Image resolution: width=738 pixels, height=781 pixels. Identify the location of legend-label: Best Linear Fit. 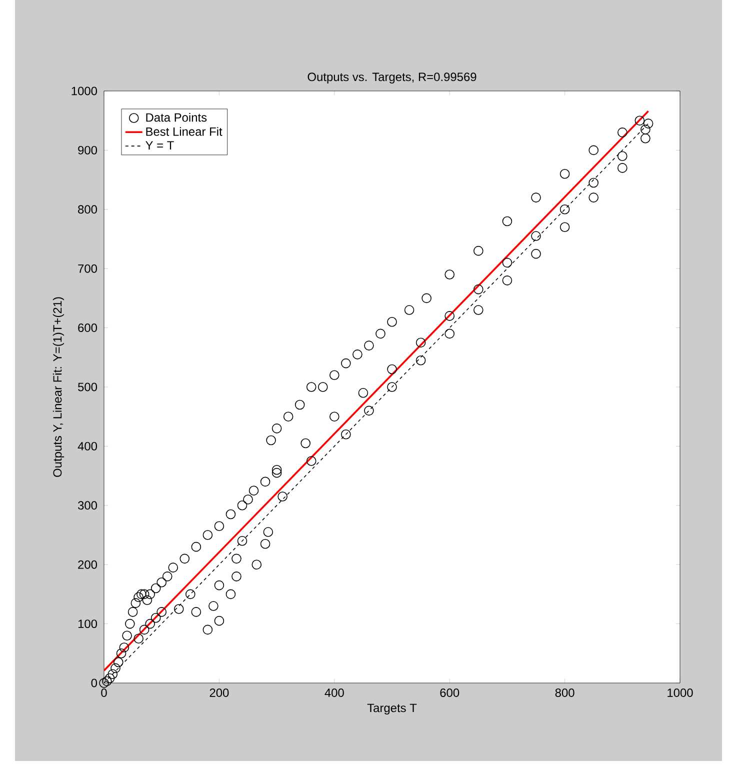
(184, 131).